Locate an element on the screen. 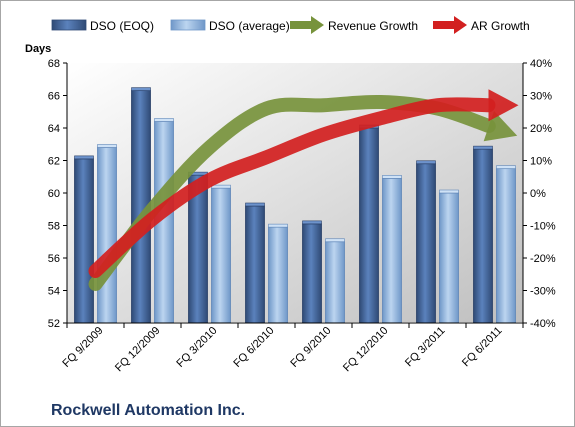 The image size is (575, 427). x-tick-label: FQ 12/2010 is located at coordinates (366, 350).